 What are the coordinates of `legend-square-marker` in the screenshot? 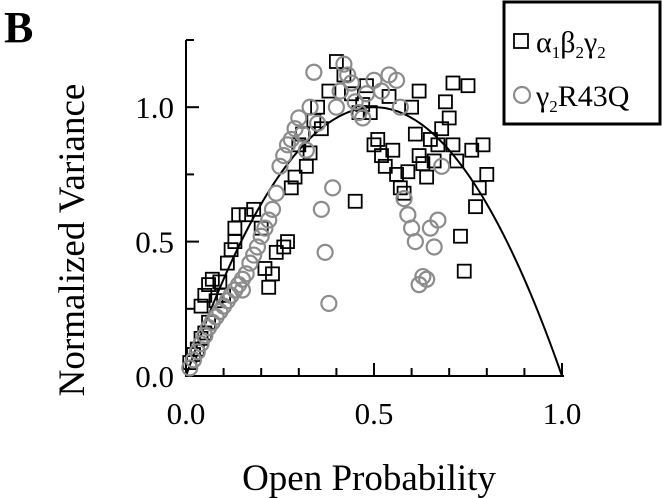 It's located at (521, 41).